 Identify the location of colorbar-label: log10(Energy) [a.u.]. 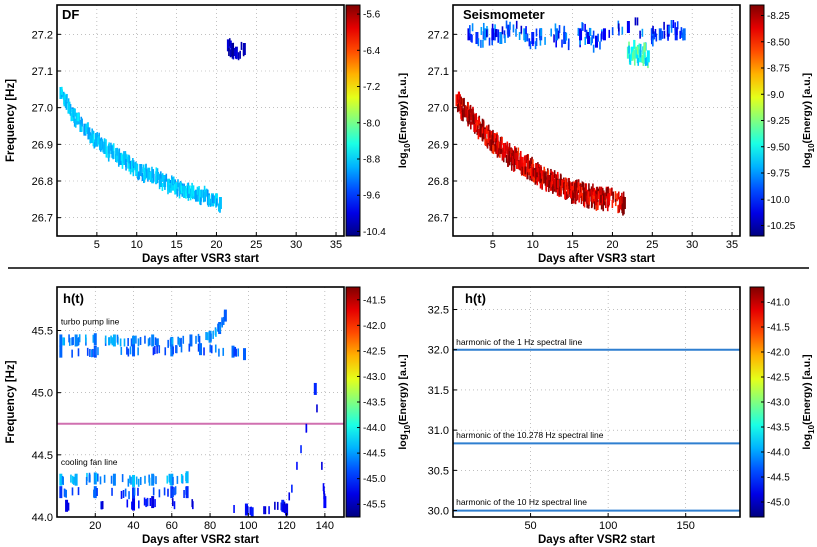
(808, 401).